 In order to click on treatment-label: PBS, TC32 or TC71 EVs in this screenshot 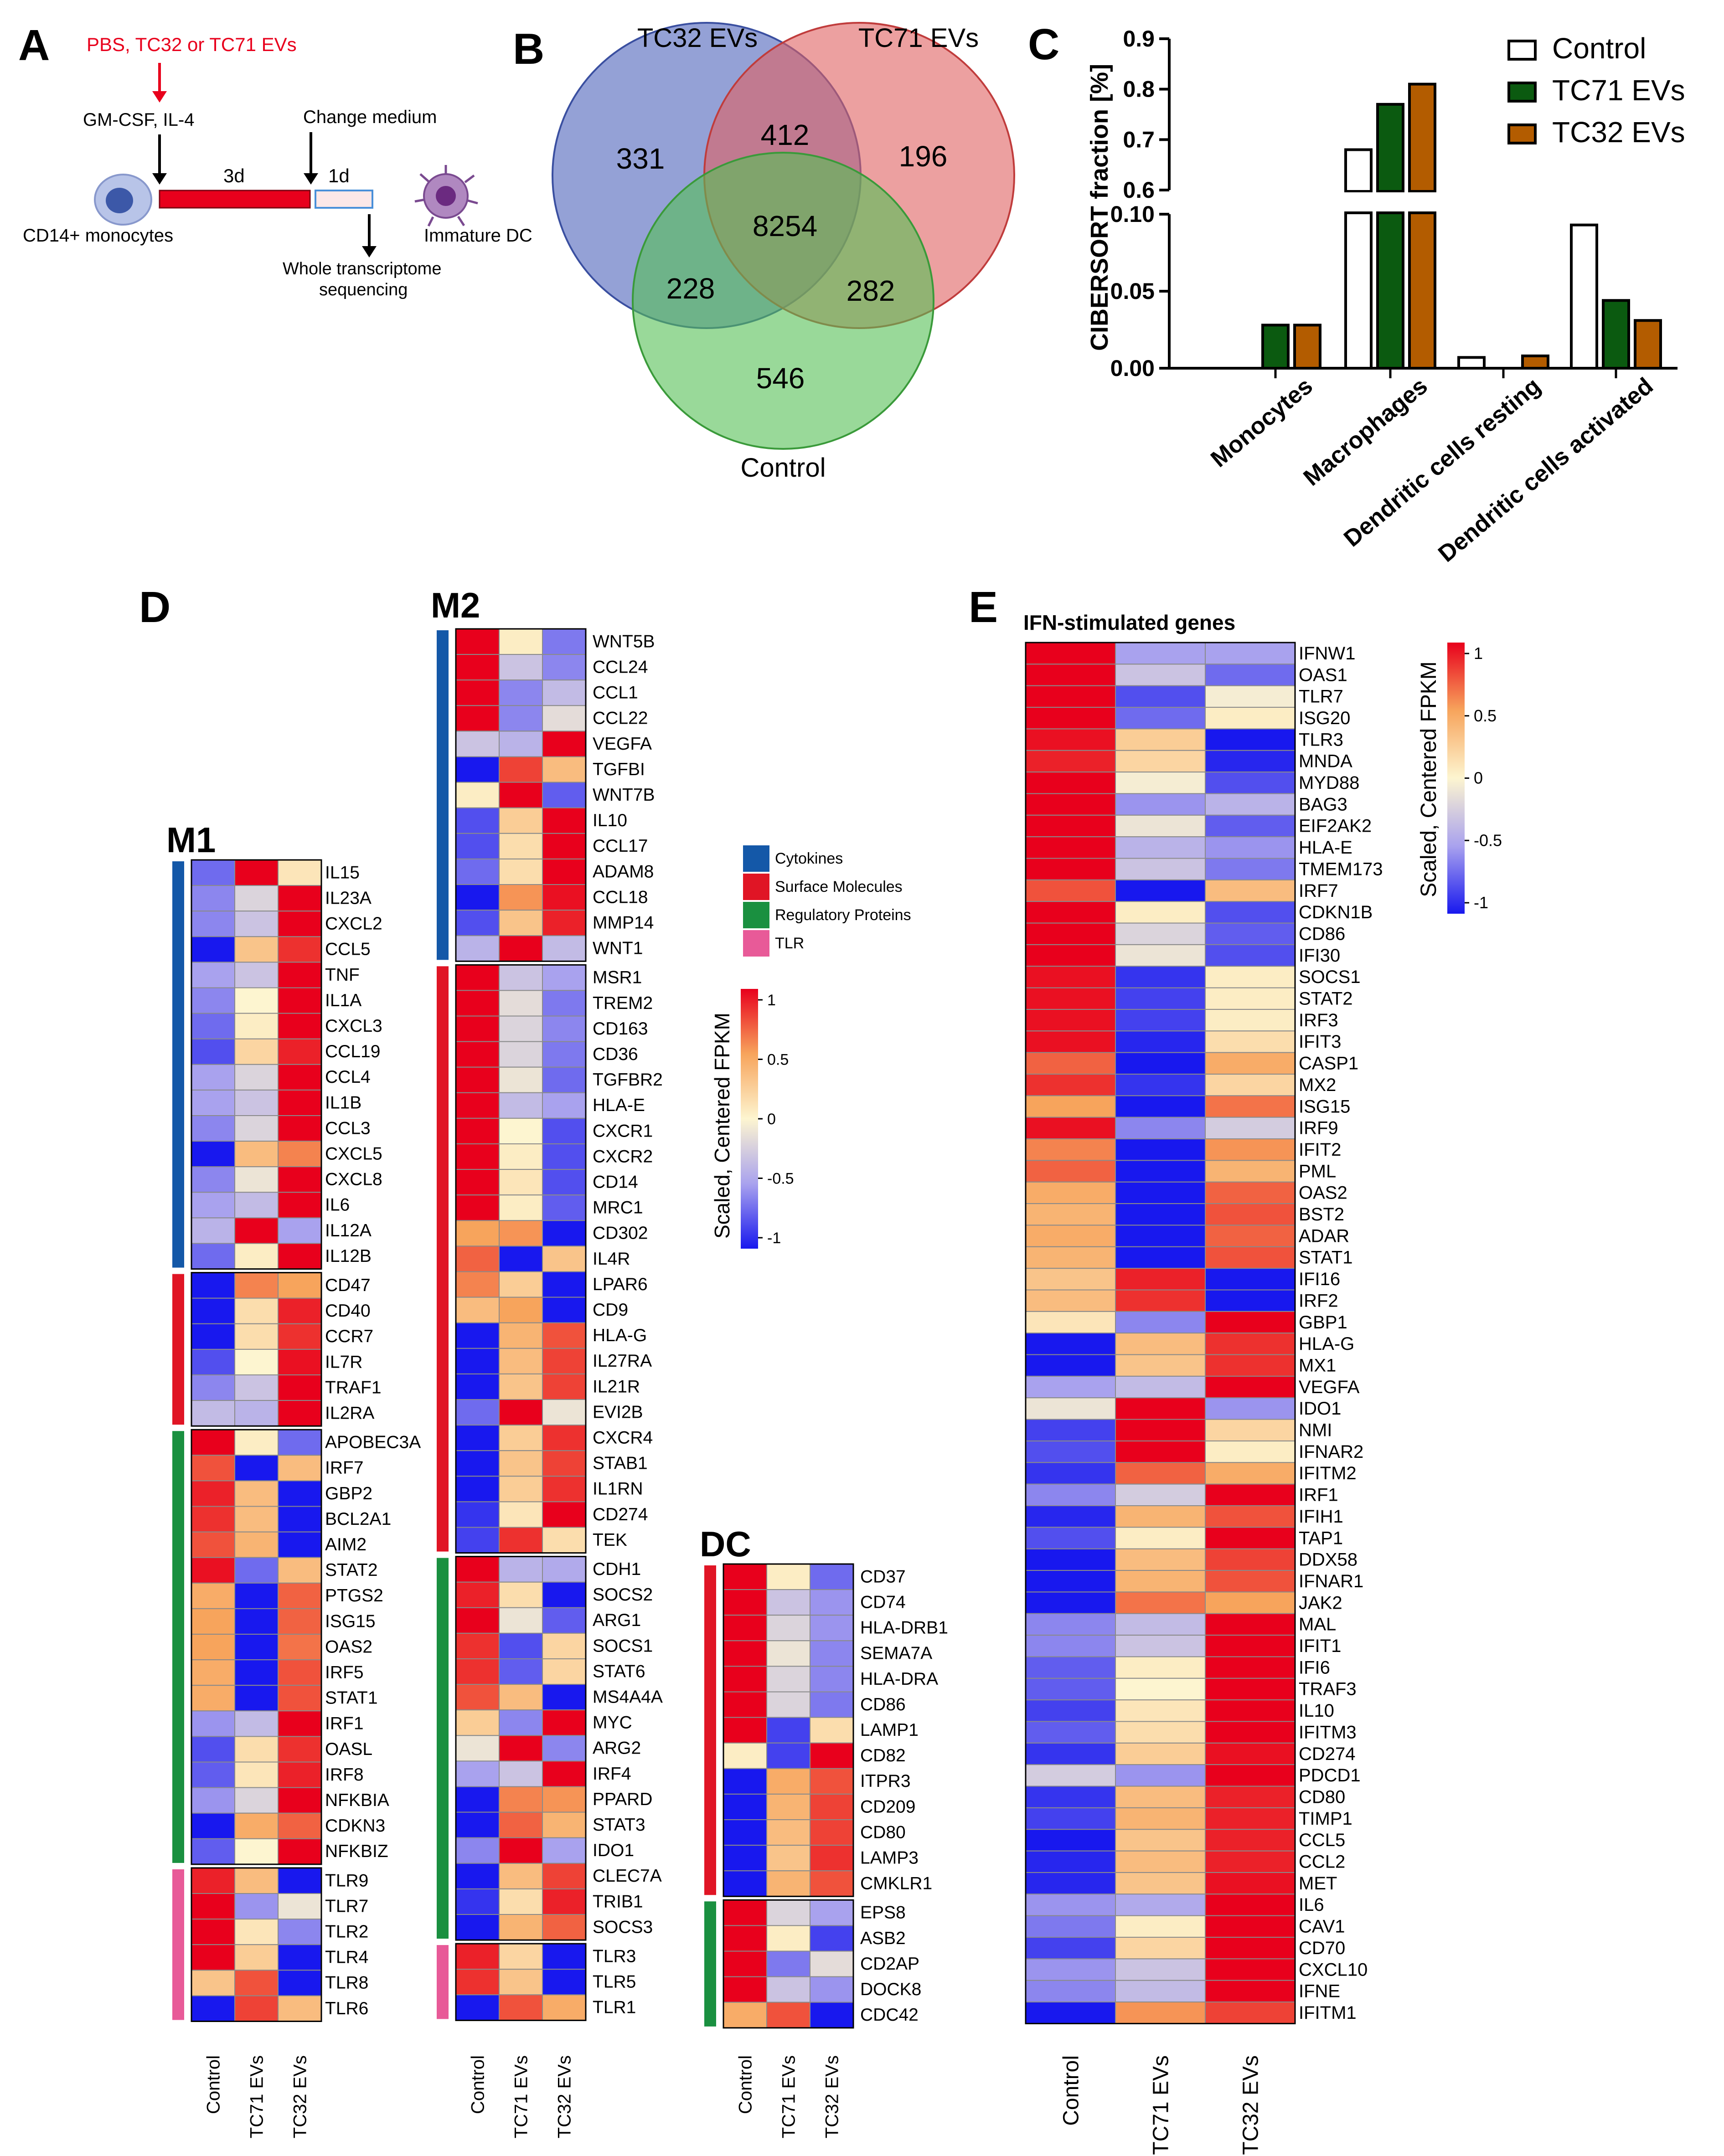, I will do `click(192, 45)`.